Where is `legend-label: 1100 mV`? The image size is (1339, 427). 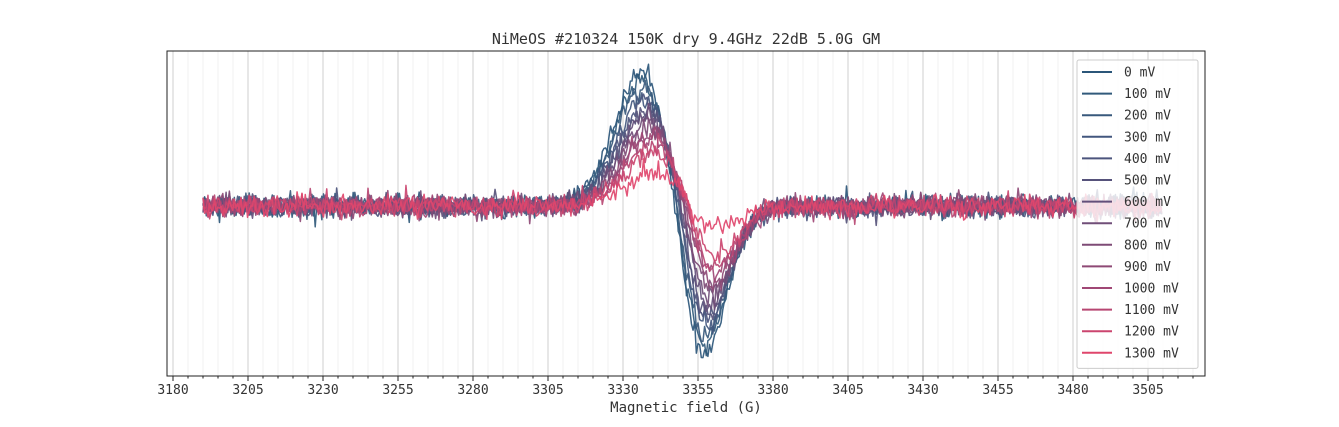
legend-label: 1100 mV is located at coordinates (1151, 310).